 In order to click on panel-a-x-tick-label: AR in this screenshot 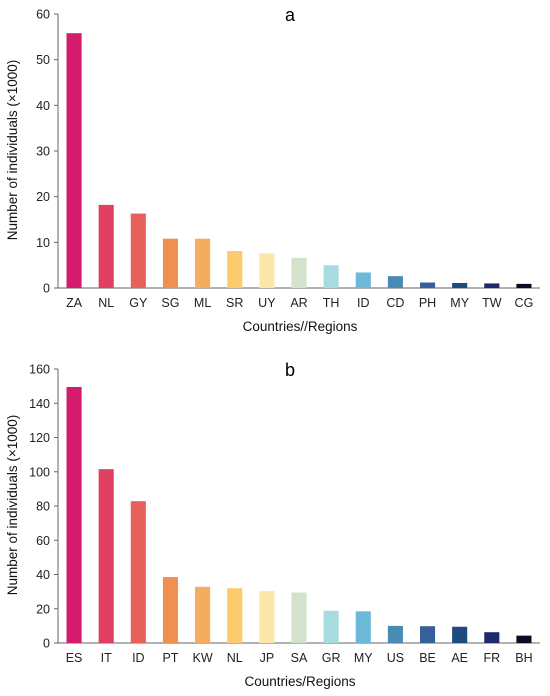, I will do `click(298, 303)`.